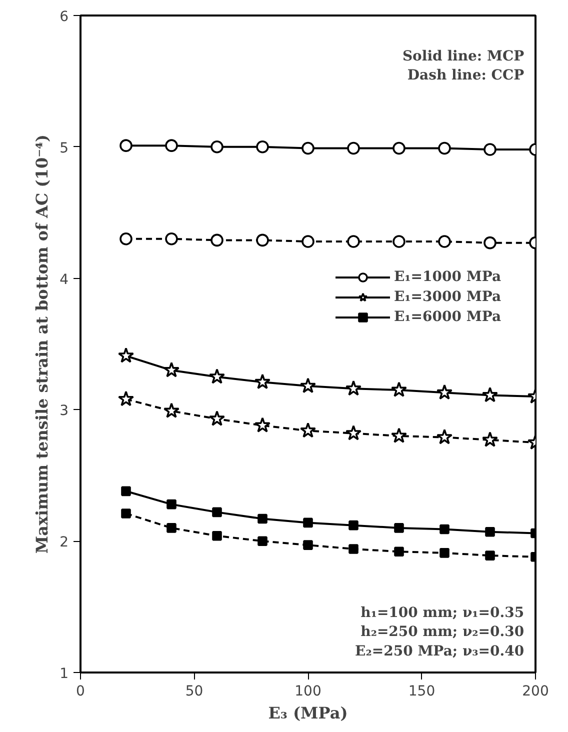 The height and width of the screenshot is (732, 568). Describe the element at coordinates (535, 692) in the screenshot. I see `x-tick-label: 200` at that location.